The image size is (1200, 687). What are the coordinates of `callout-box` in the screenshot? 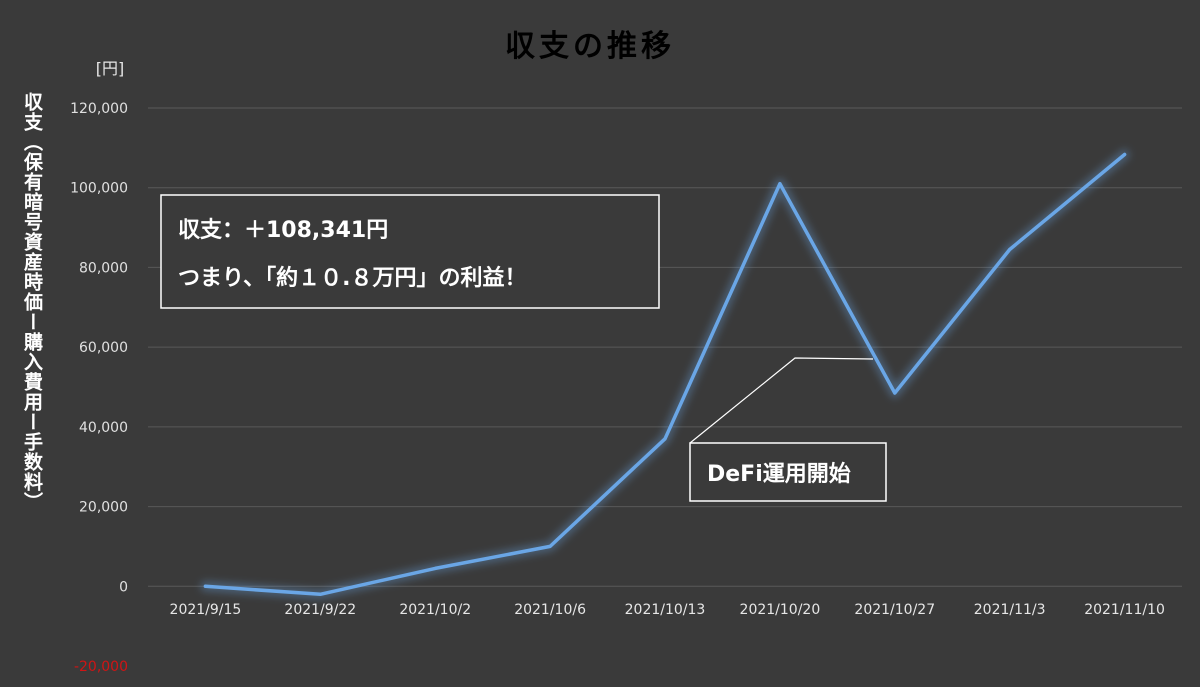 It's located at (788, 472).